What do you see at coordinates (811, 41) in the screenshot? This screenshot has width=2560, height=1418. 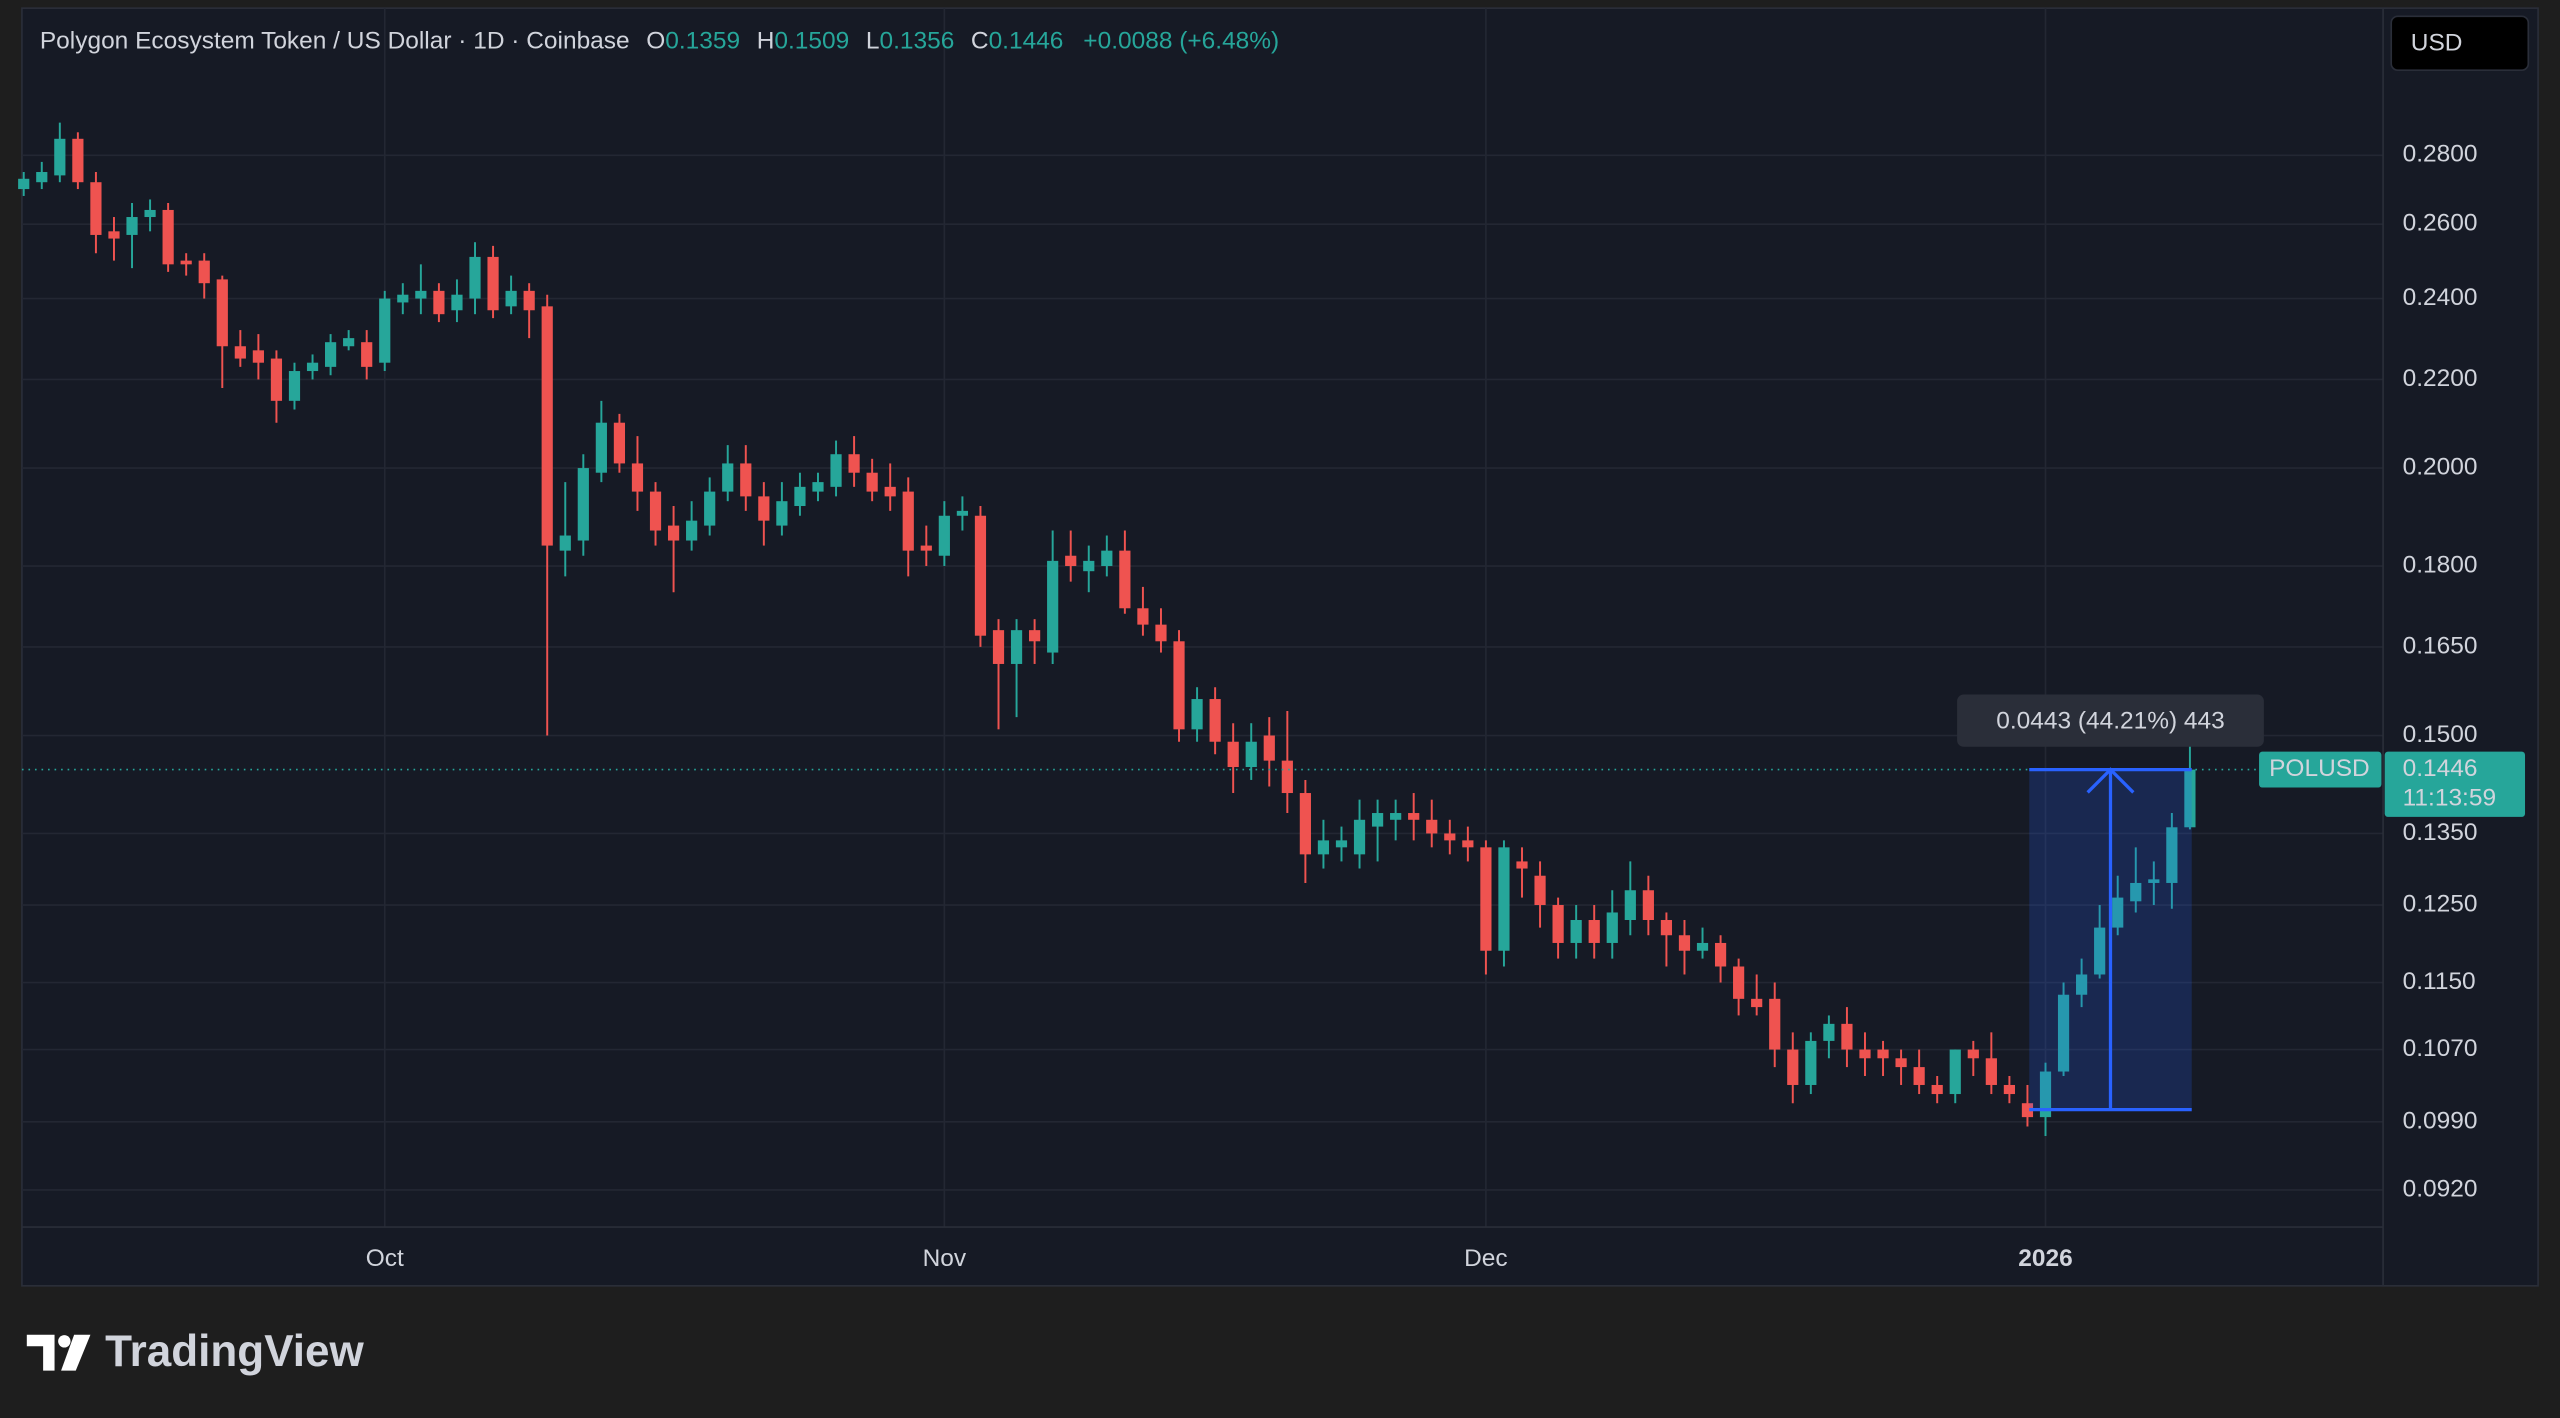 I see `ohlc-value: 0.1509` at bounding box center [811, 41].